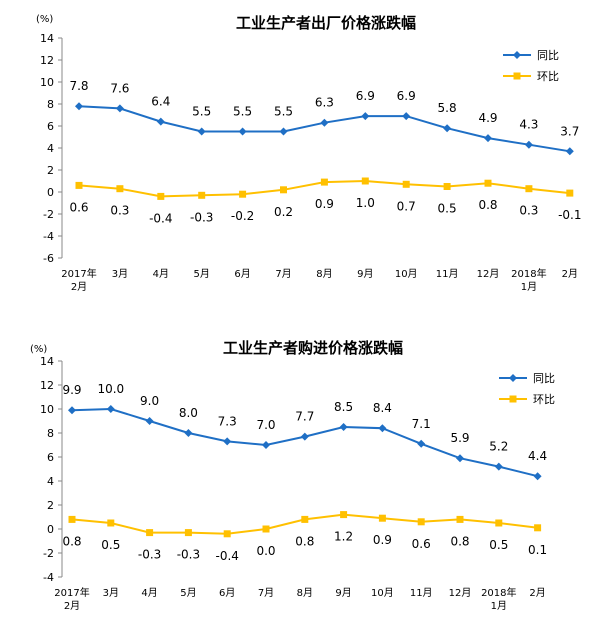 The width and height of the screenshot is (609, 638). What do you see at coordinates (283, 112) in the screenshot?
I see `data-label: 5.5` at bounding box center [283, 112].